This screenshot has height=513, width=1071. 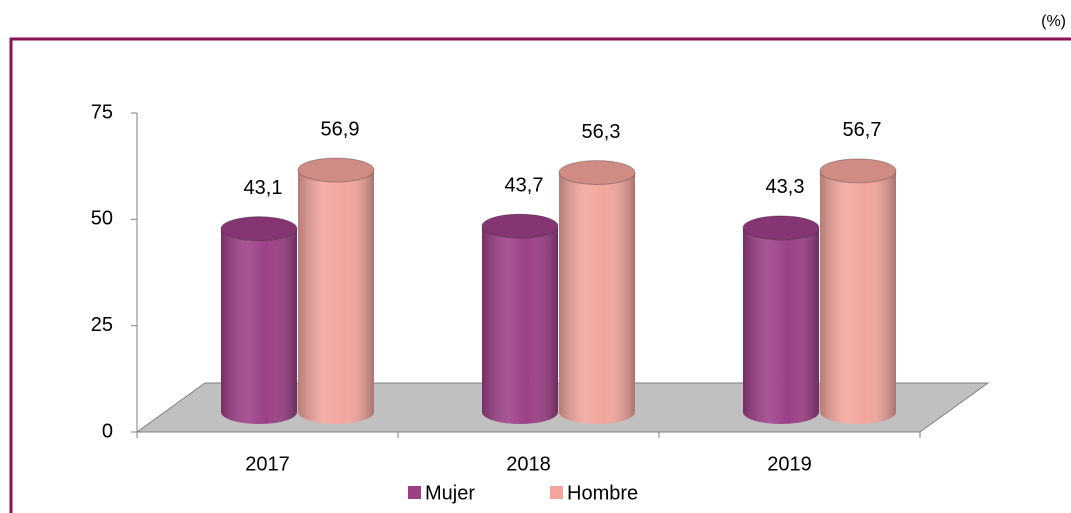 I want to click on data-label: 43,7, so click(x=524, y=185).